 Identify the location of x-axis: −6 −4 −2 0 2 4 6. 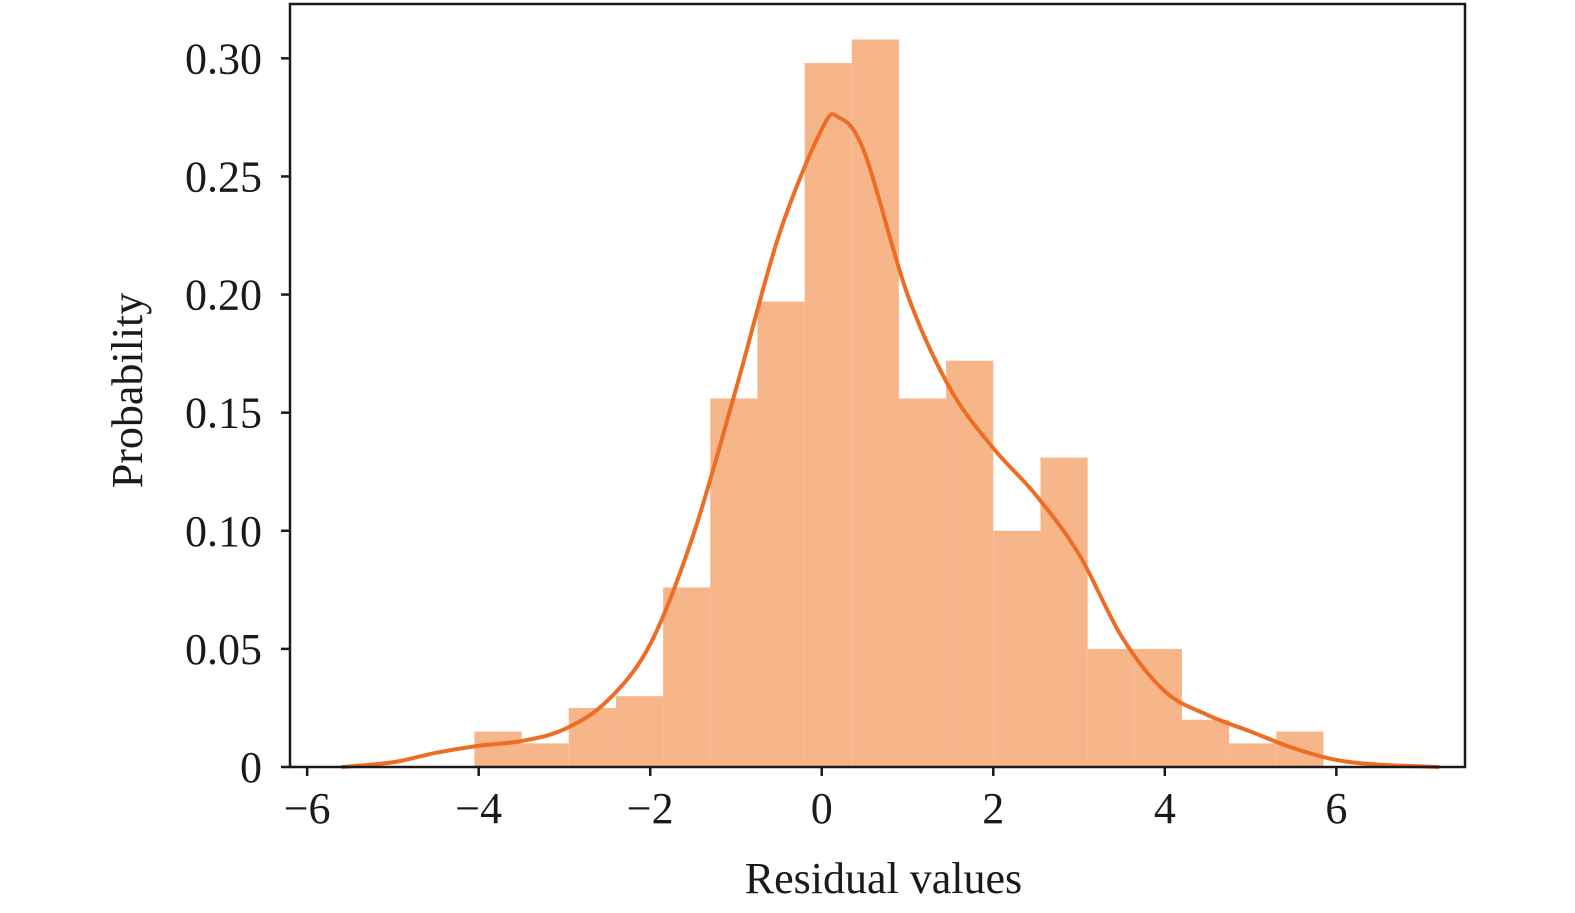
(815, 800).